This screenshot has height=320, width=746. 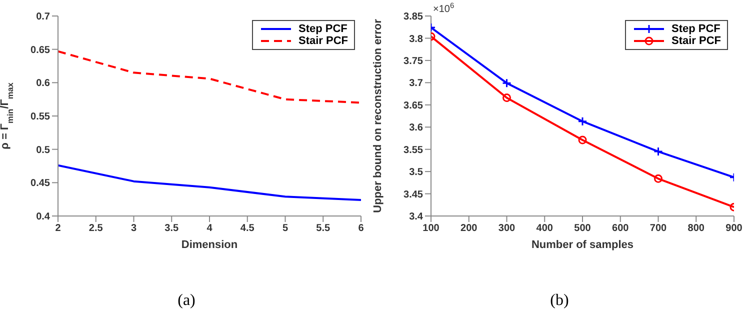 I want to click on x-tick-label: 5.5, so click(x=323, y=228).